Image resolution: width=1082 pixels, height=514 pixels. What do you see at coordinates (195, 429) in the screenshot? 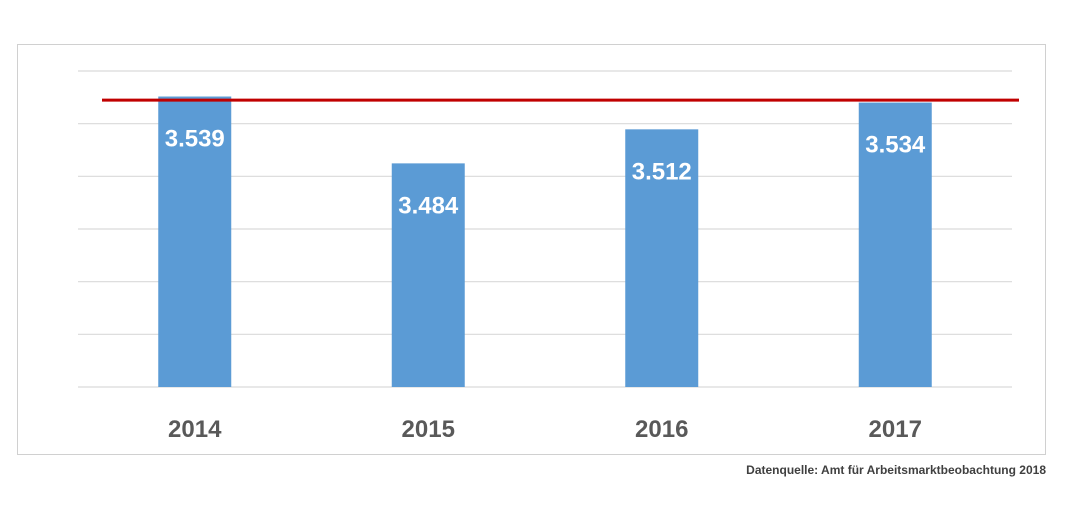
I see `x-tick-label: 2014` at bounding box center [195, 429].